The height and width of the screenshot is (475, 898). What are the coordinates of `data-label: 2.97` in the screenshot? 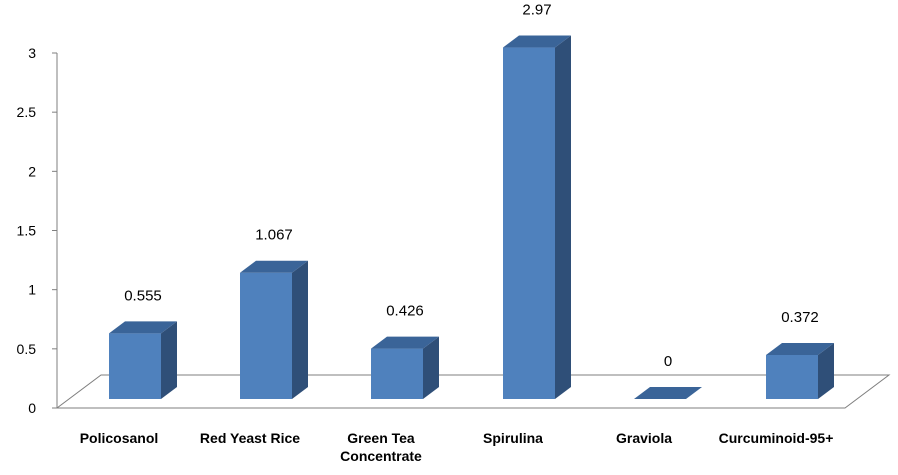 It's located at (536, 10).